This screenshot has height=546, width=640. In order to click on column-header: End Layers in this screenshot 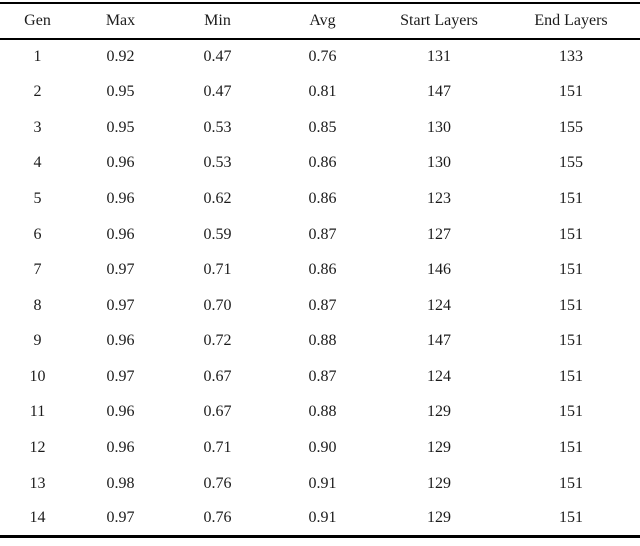, I will do `click(571, 20)`.